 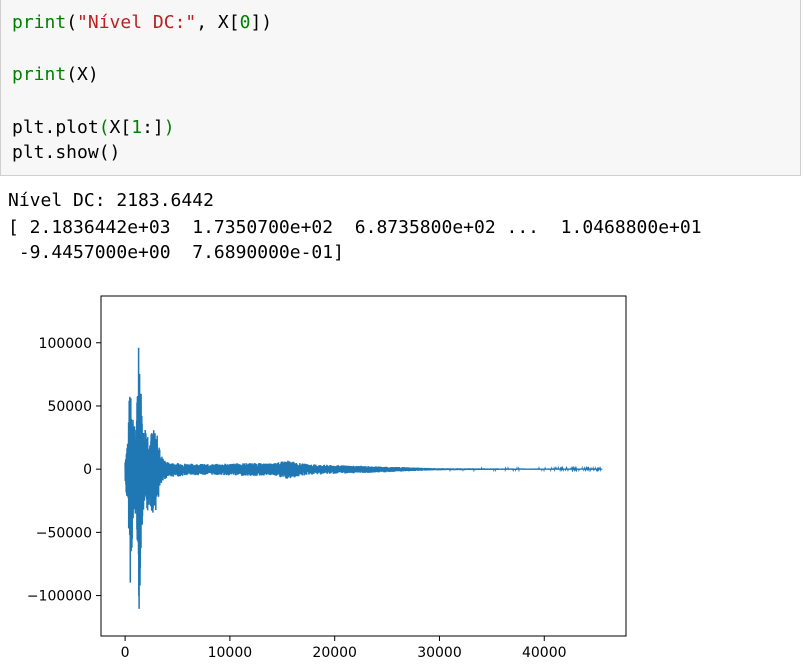 I want to click on x-axis: 0 10000 20000 30000 40000, so click(x=344, y=648).